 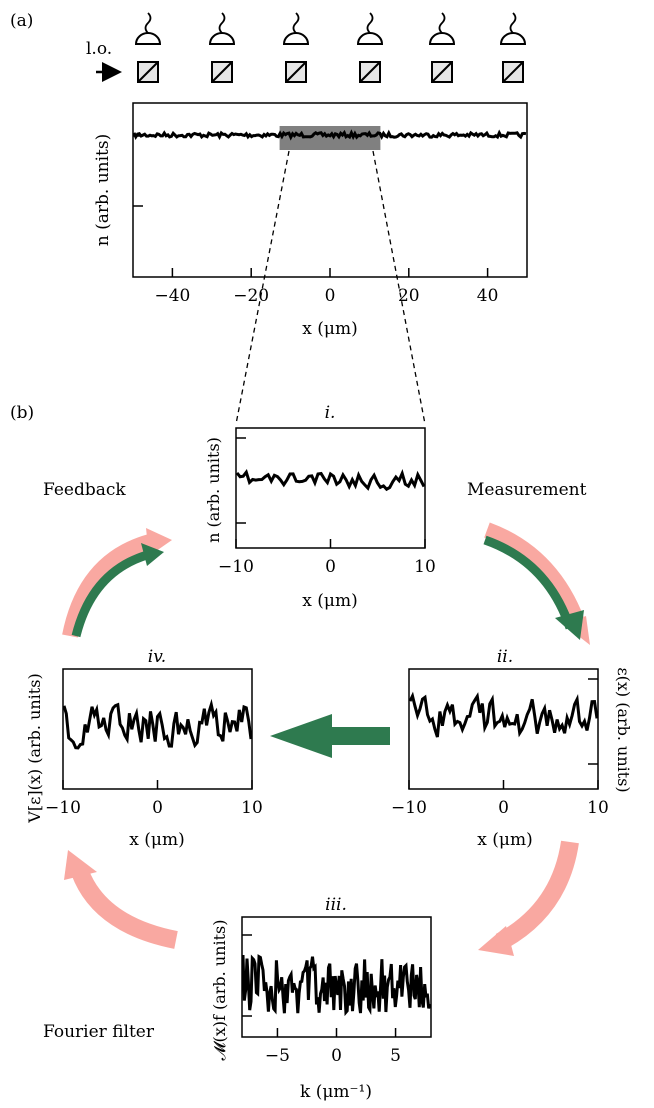 What do you see at coordinates (84, 490) in the screenshot?
I see `feedback-label: Feedback` at bounding box center [84, 490].